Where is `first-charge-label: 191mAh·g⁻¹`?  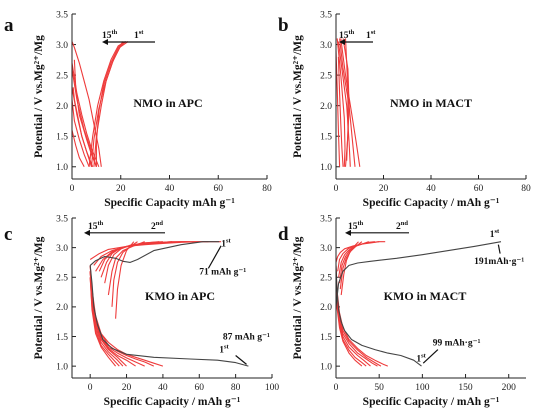 first-charge-label: 191mAh·g⁻¹ is located at coordinates (499, 262).